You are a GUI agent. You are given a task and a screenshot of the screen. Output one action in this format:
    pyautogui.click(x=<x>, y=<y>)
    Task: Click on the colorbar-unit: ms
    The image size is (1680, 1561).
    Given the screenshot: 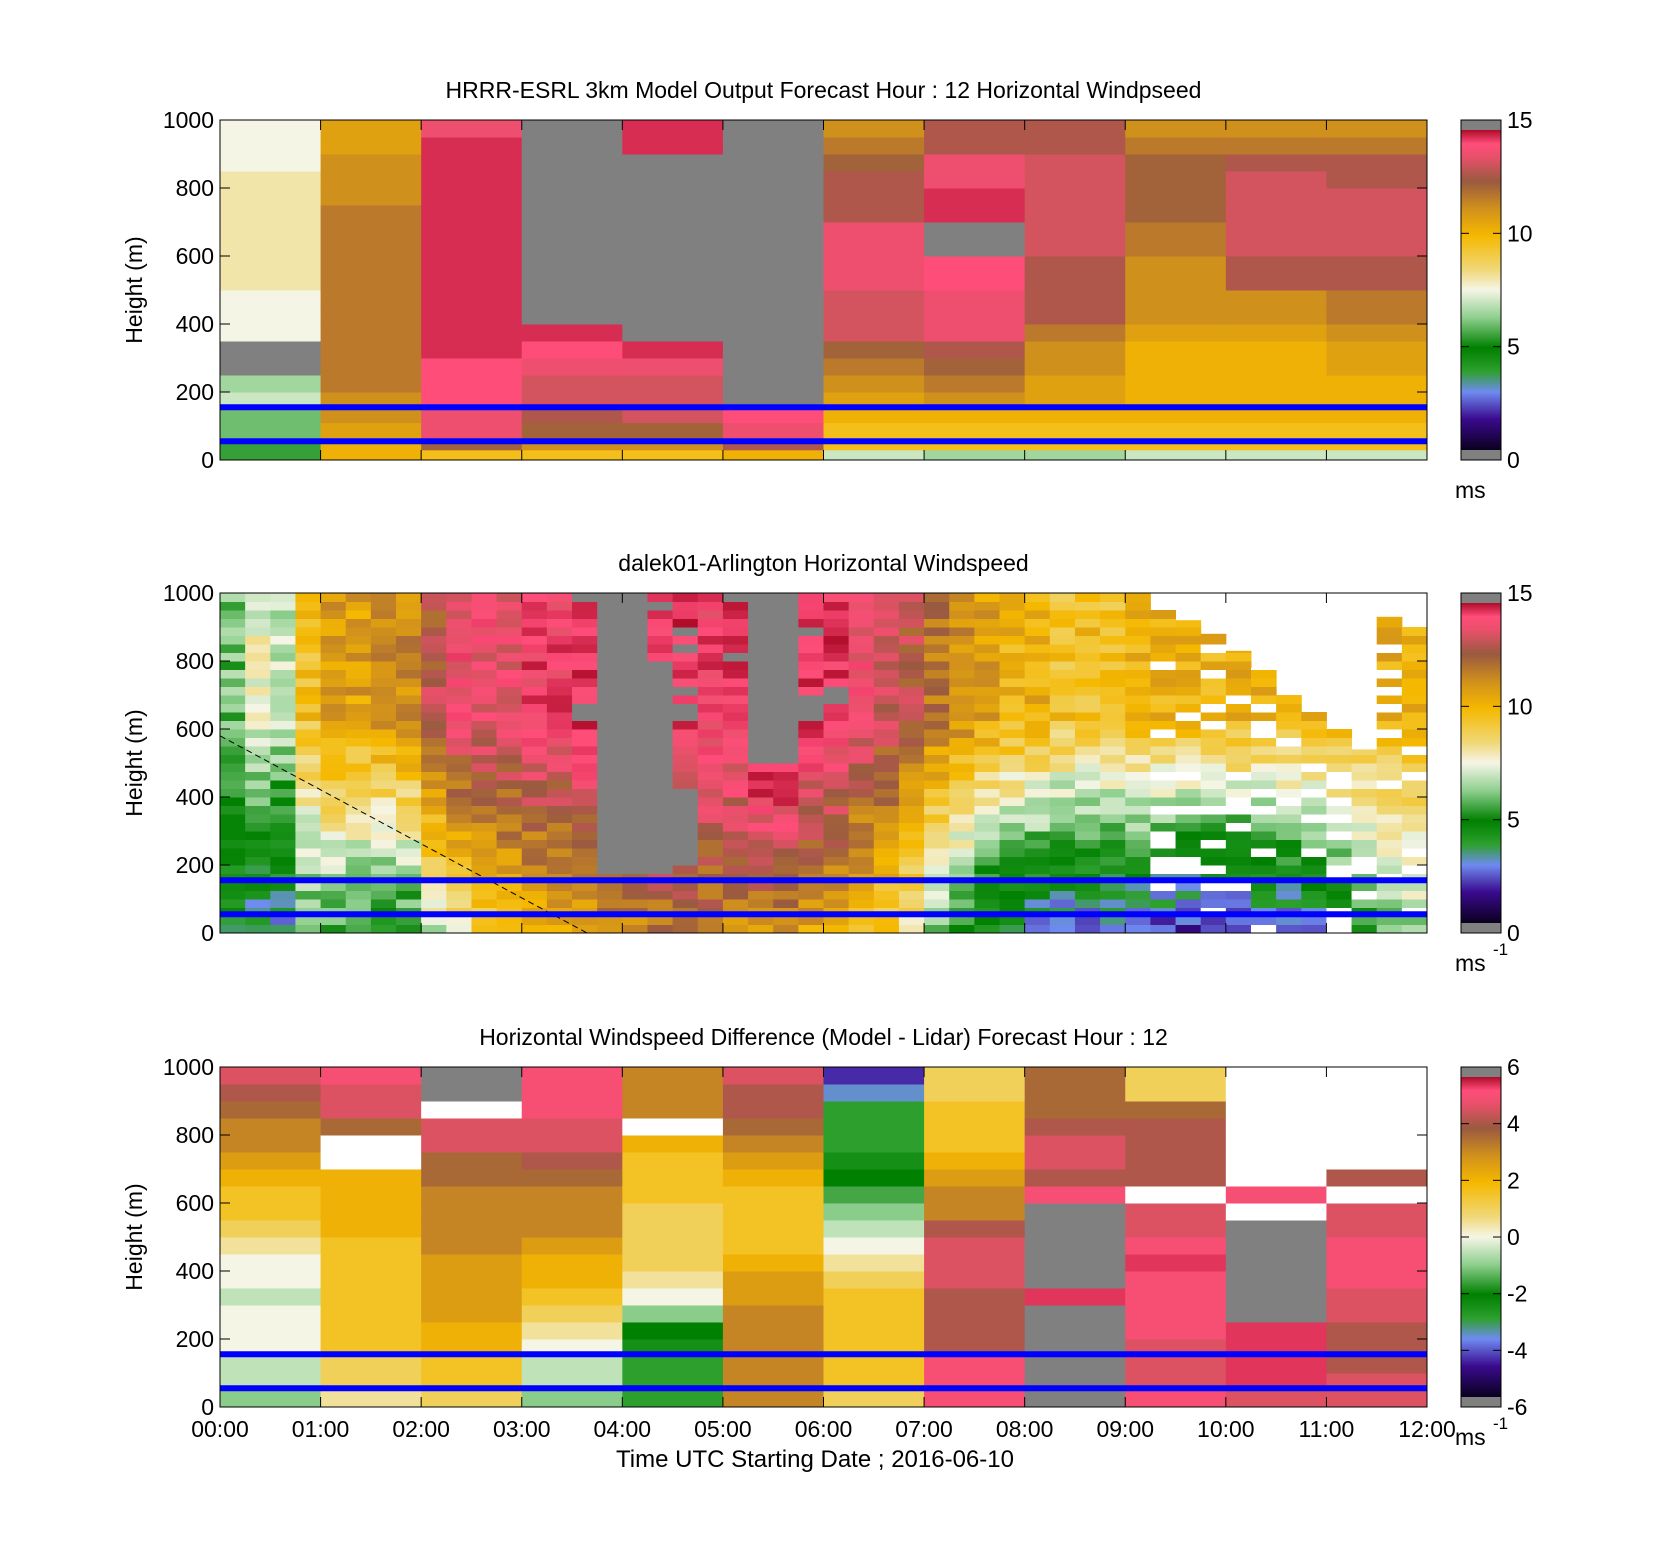 What is the action you would take?
    pyautogui.click(x=1470, y=963)
    